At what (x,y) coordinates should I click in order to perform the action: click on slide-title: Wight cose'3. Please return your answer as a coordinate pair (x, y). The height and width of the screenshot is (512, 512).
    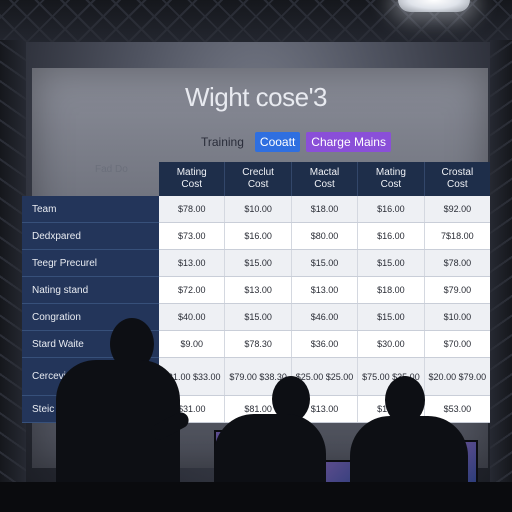
    Looking at the image, I should click on (256, 97).